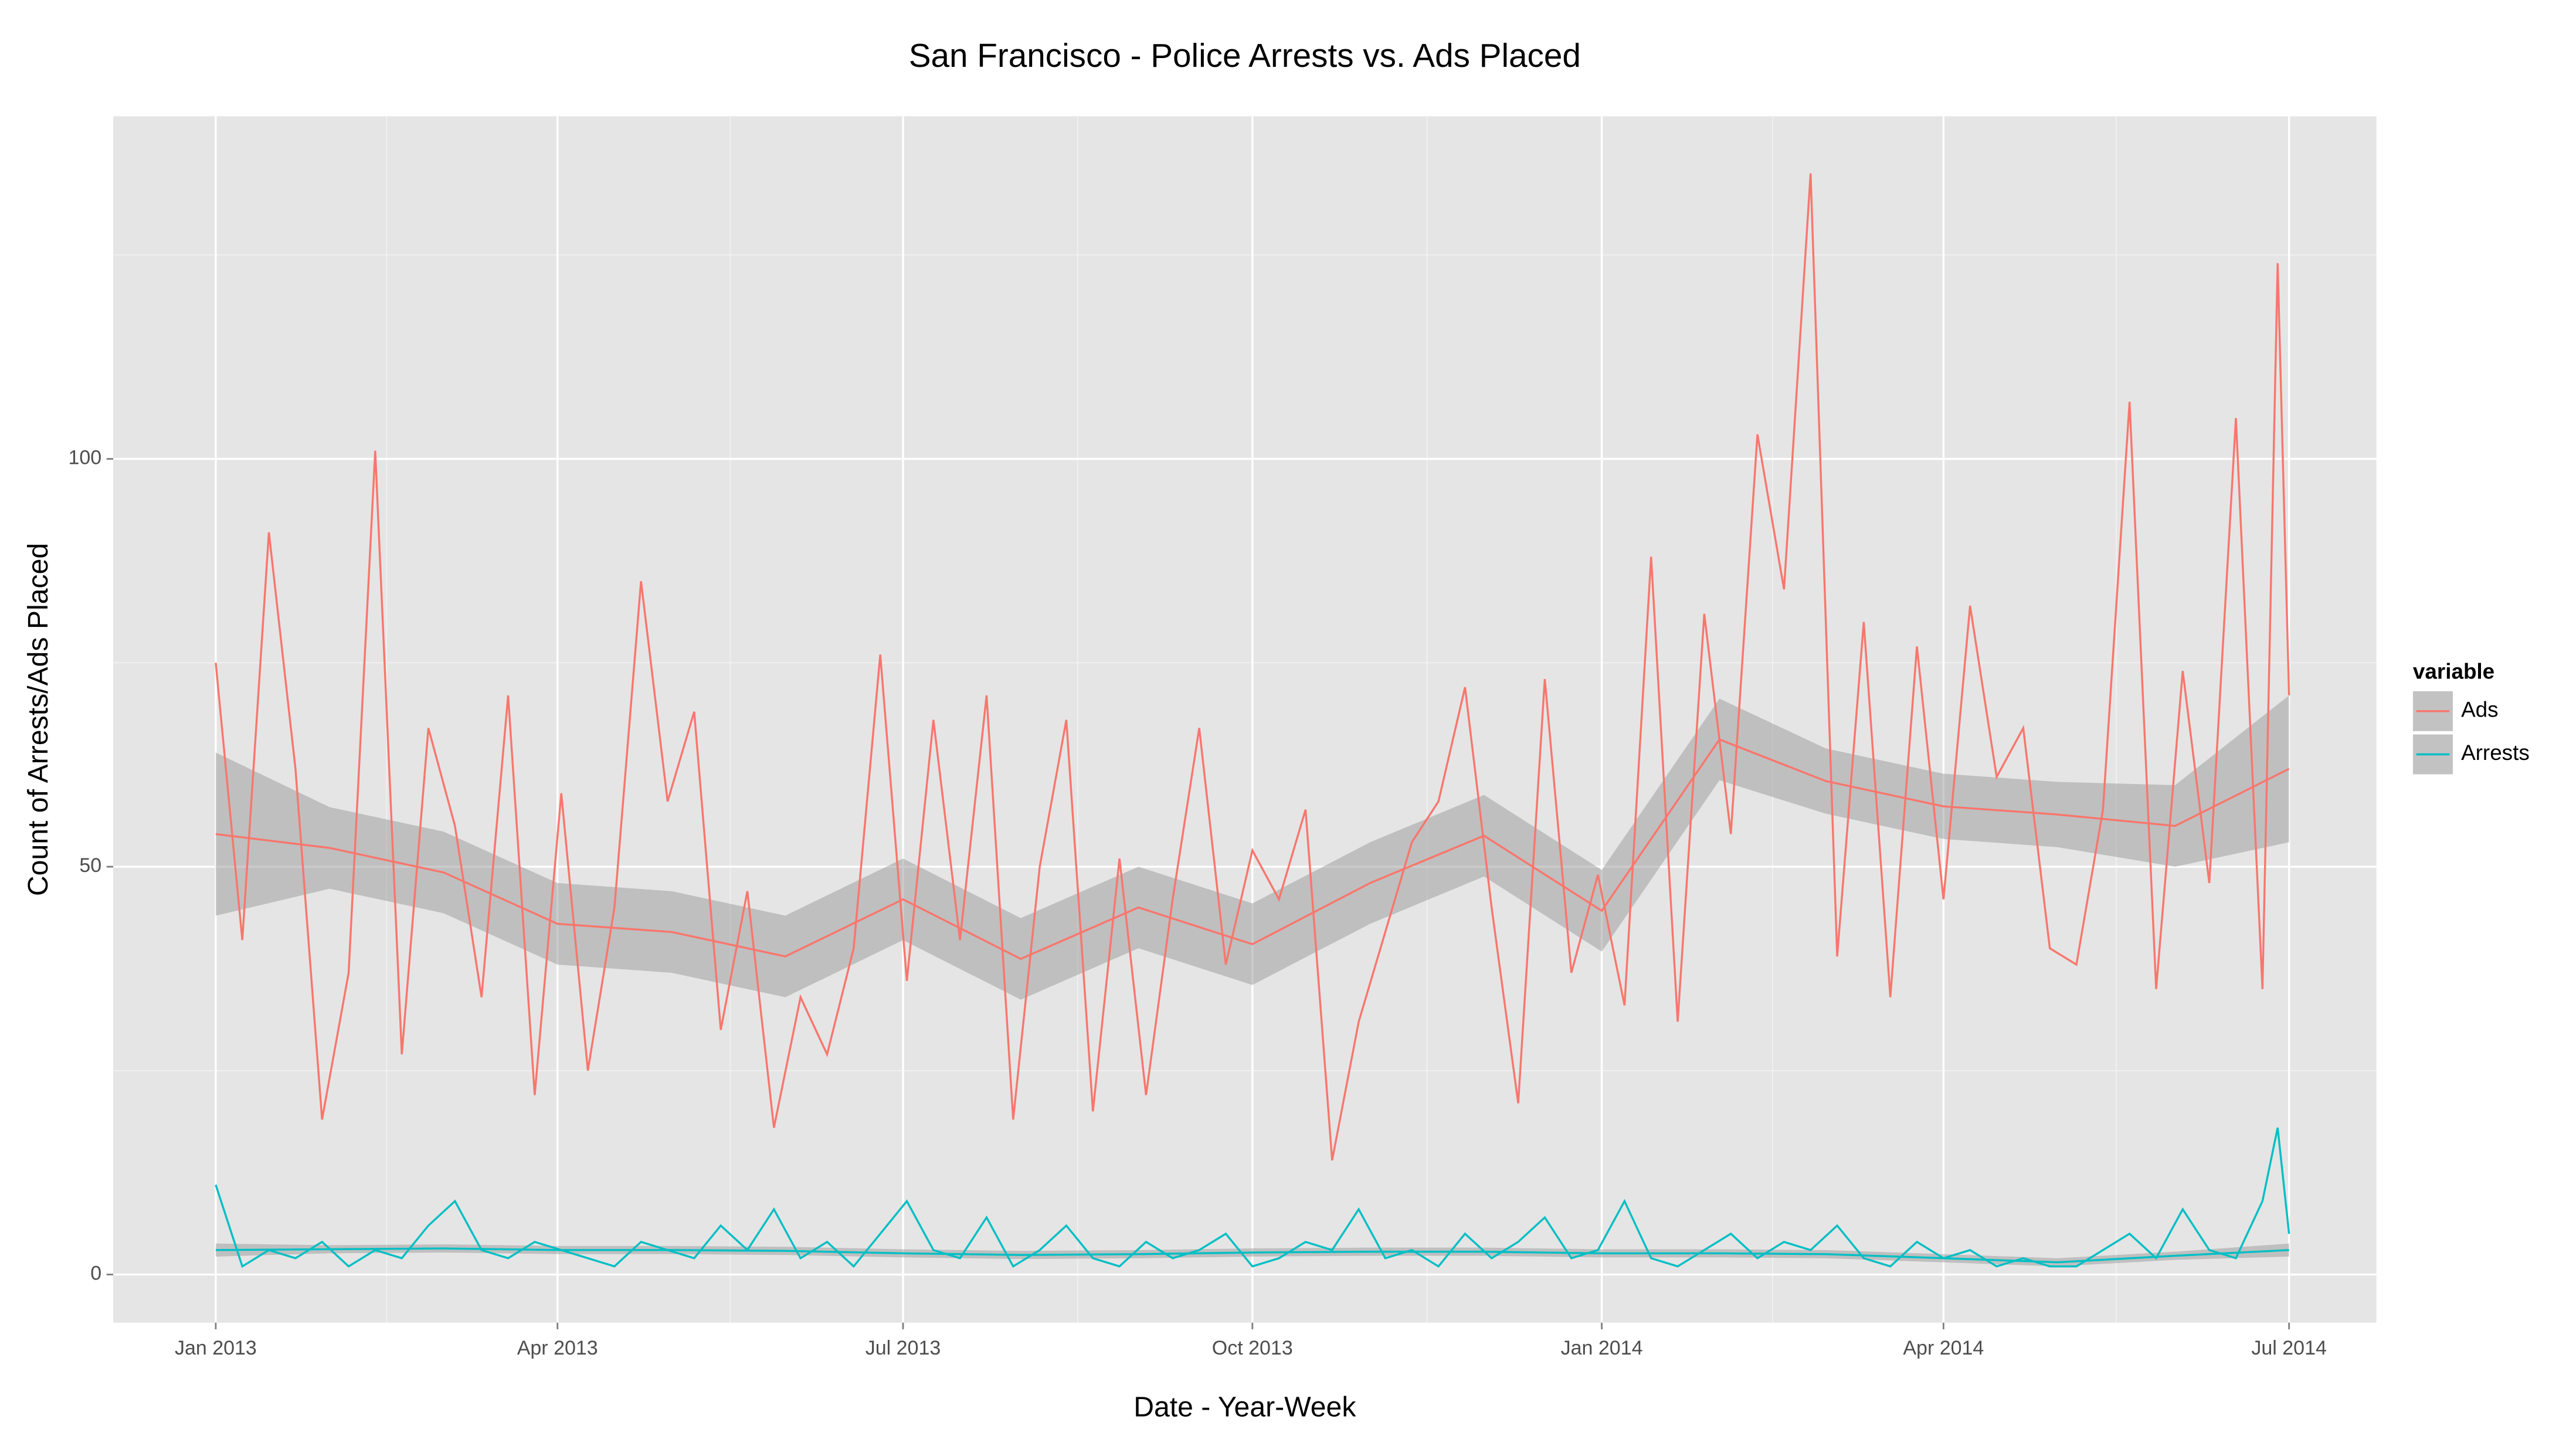  What do you see at coordinates (2495, 753) in the screenshot?
I see `legend-label: Arrests` at bounding box center [2495, 753].